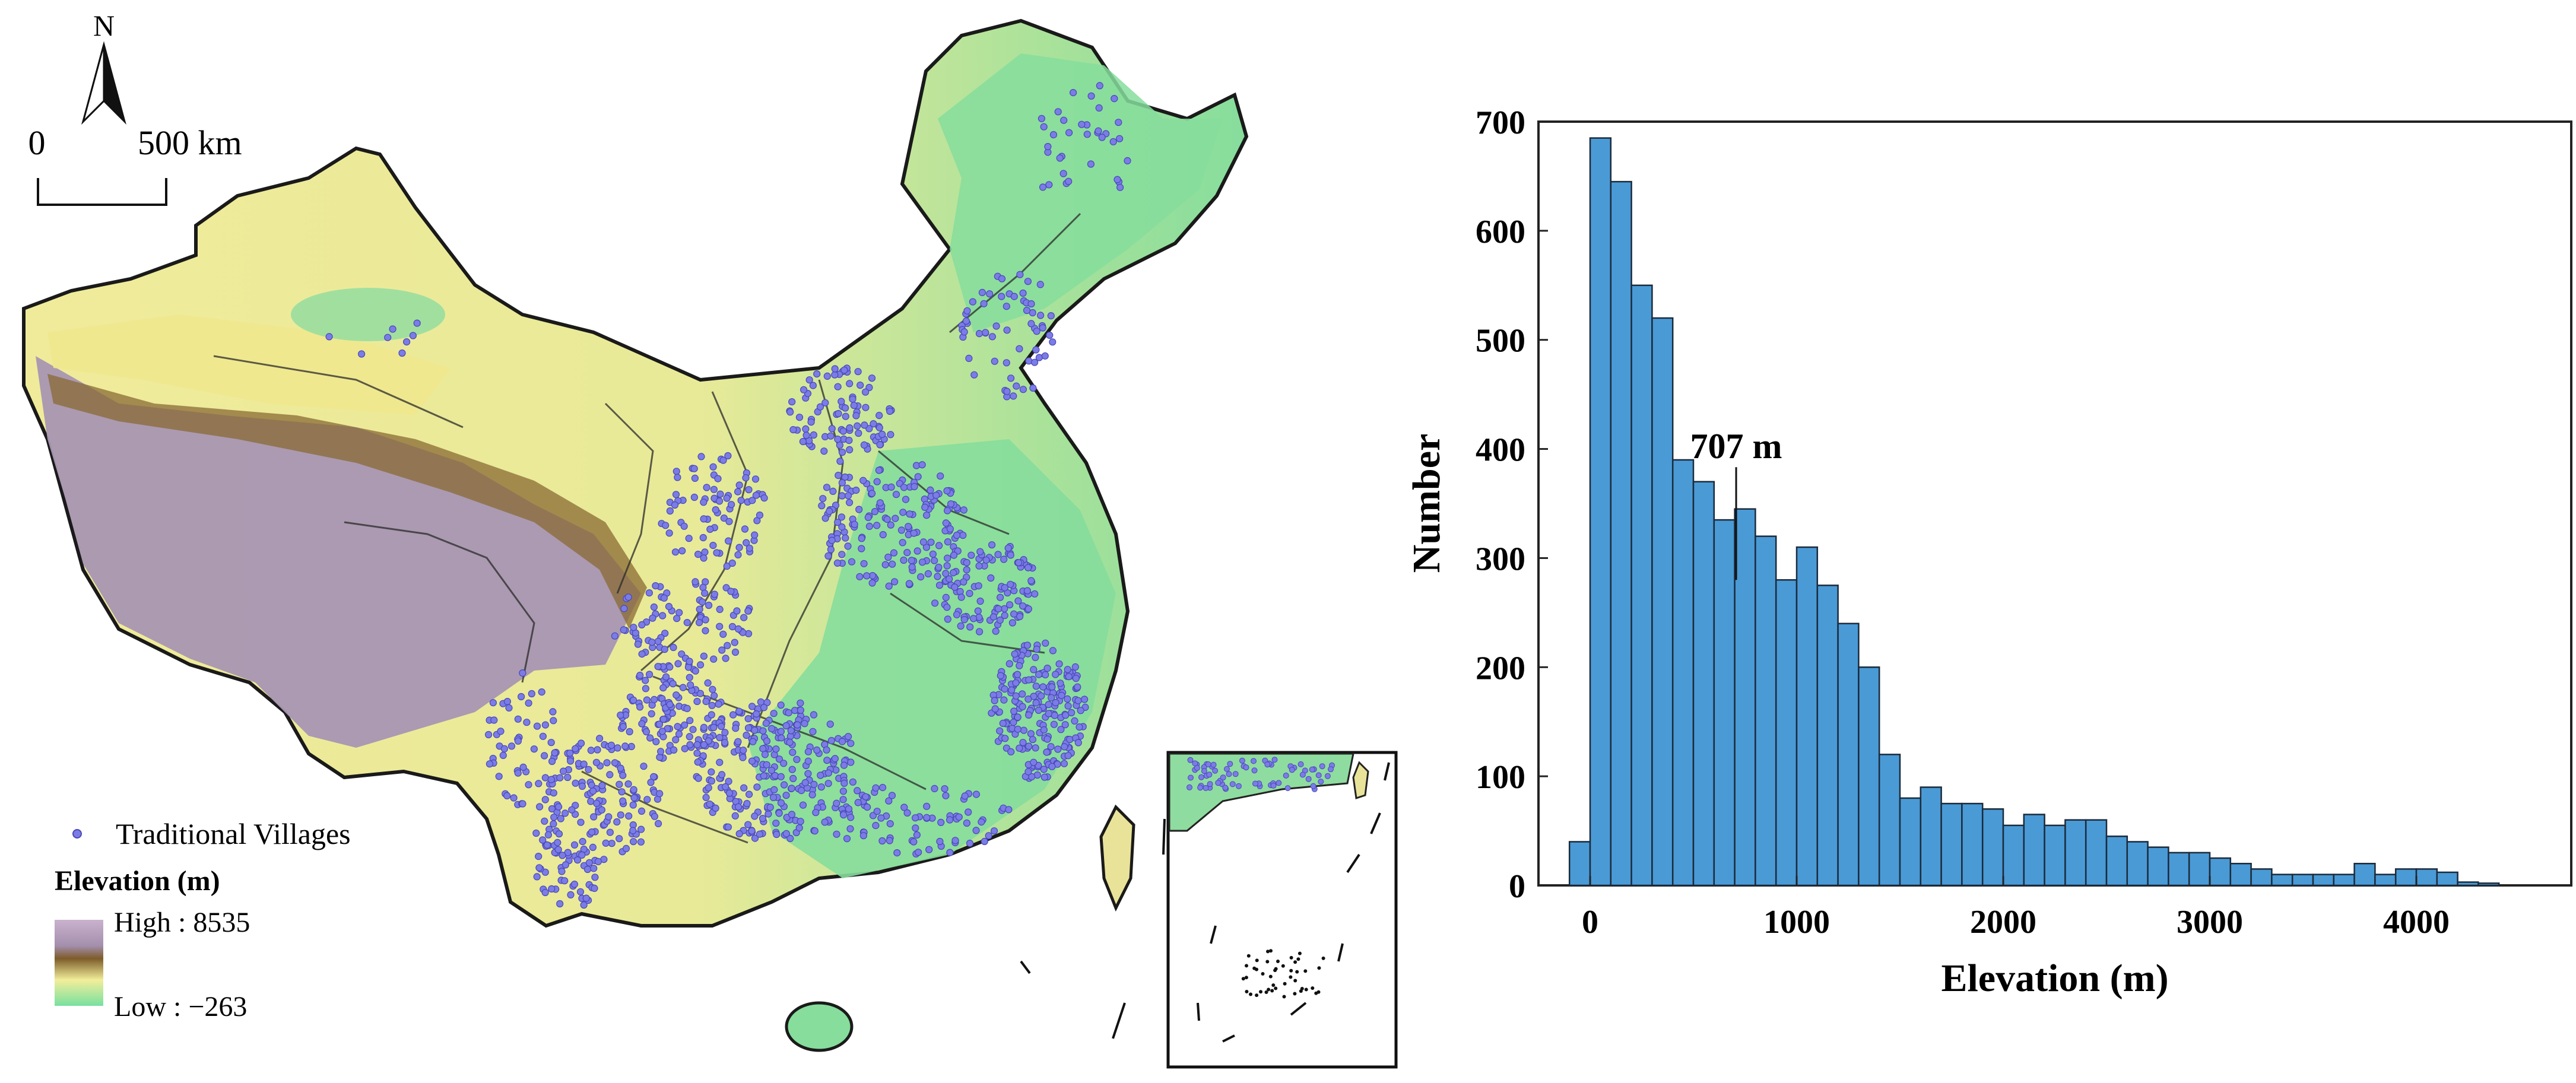  I want to click on x-axis-label: Elevation (m), so click(2054, 978).